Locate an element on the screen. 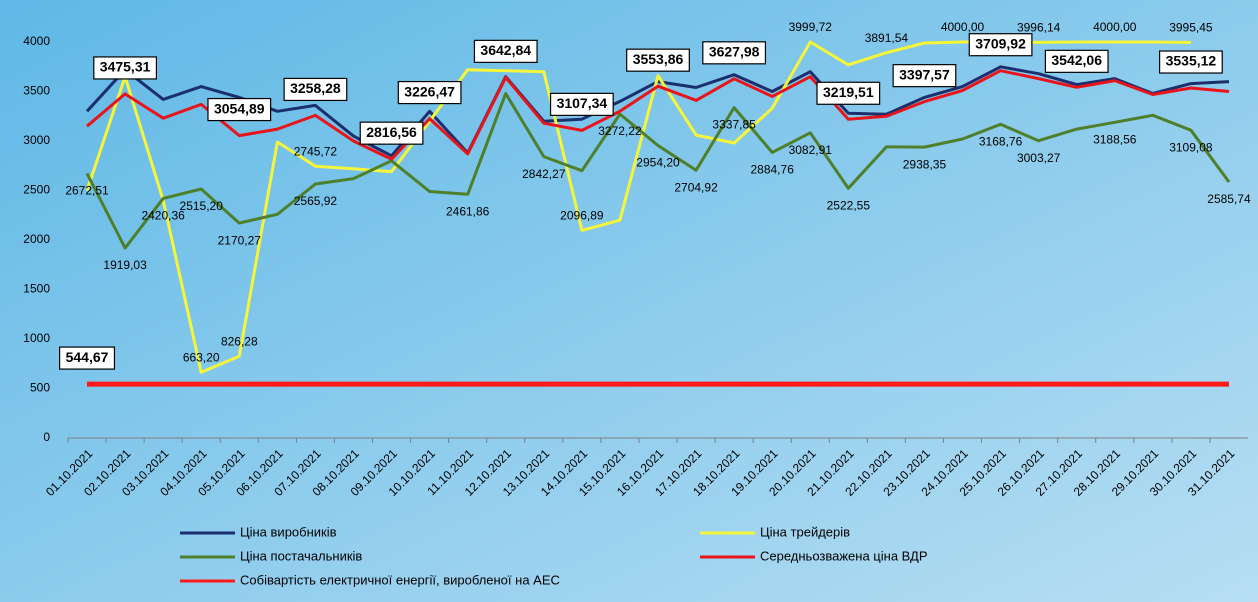 The image size is (1258, 602). data-label: 2672,51 is located at coordinates (87, 191).